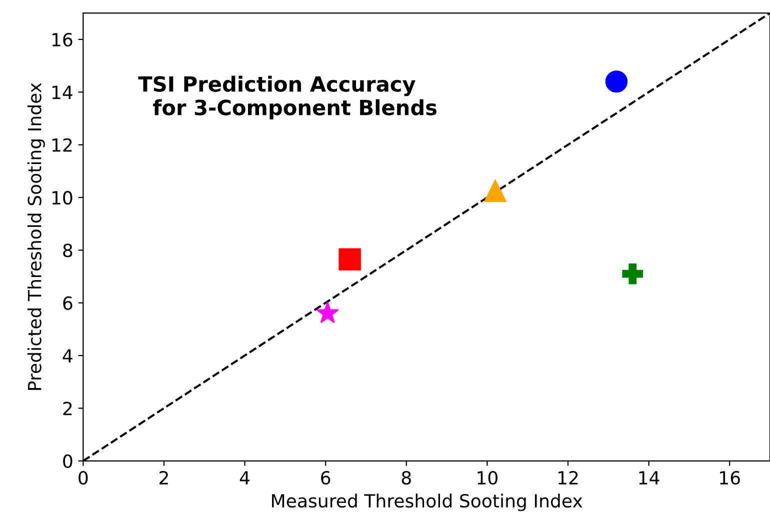 The width and height of the screenshot is (770, 522). I want to click on y-tick-label: 4, so click(67, 355).